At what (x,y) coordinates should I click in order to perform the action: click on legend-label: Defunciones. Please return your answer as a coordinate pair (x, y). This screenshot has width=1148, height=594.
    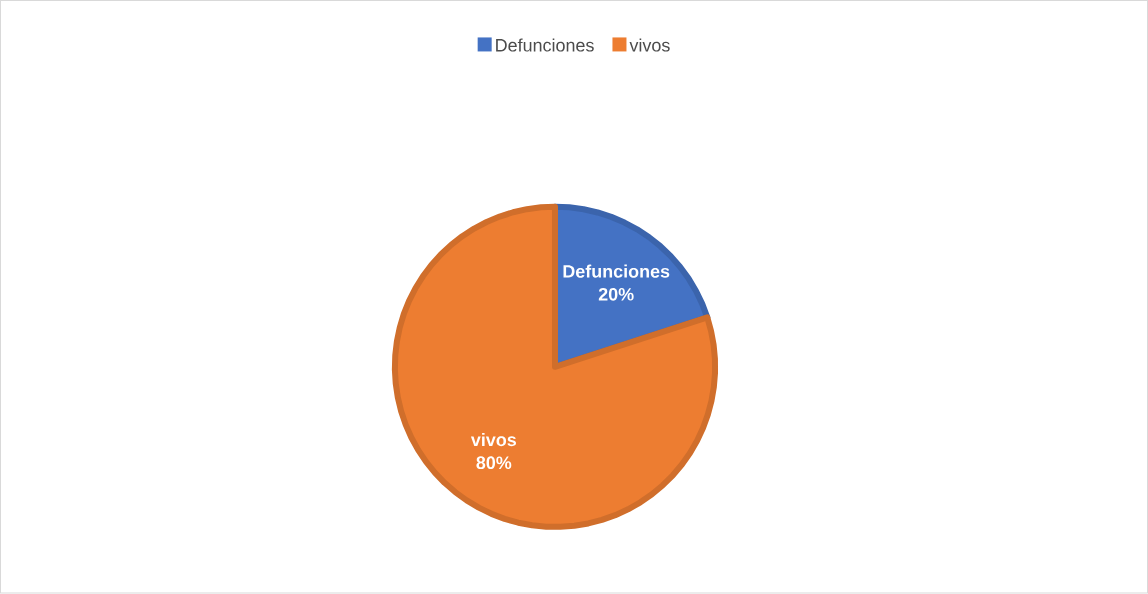
    Looking at the image, I should click on (545, 45).